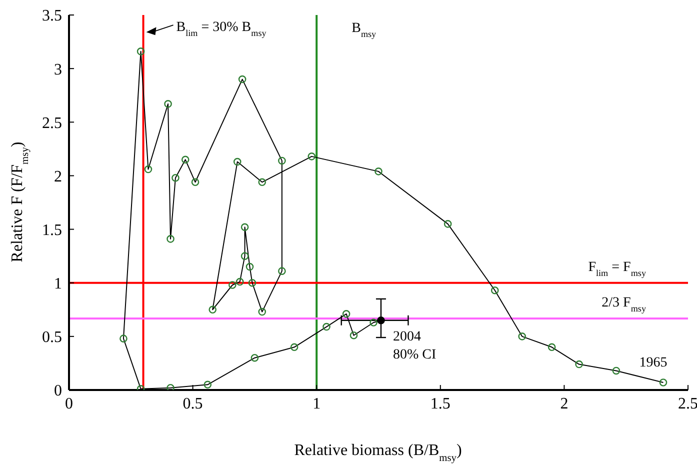 The image size is (697, 464). Describe the element at coordinates (52, 230) in the screenshot. I see `y-tick-label: 1.5` at that location.